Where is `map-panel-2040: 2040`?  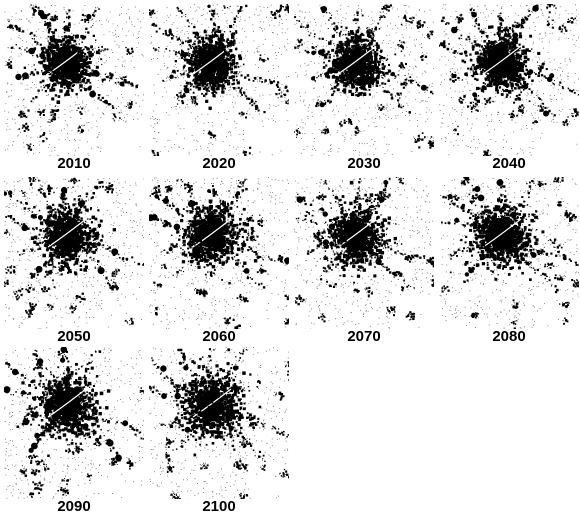 map-panel-2040: 2040 is located at coordinates (509, 90).